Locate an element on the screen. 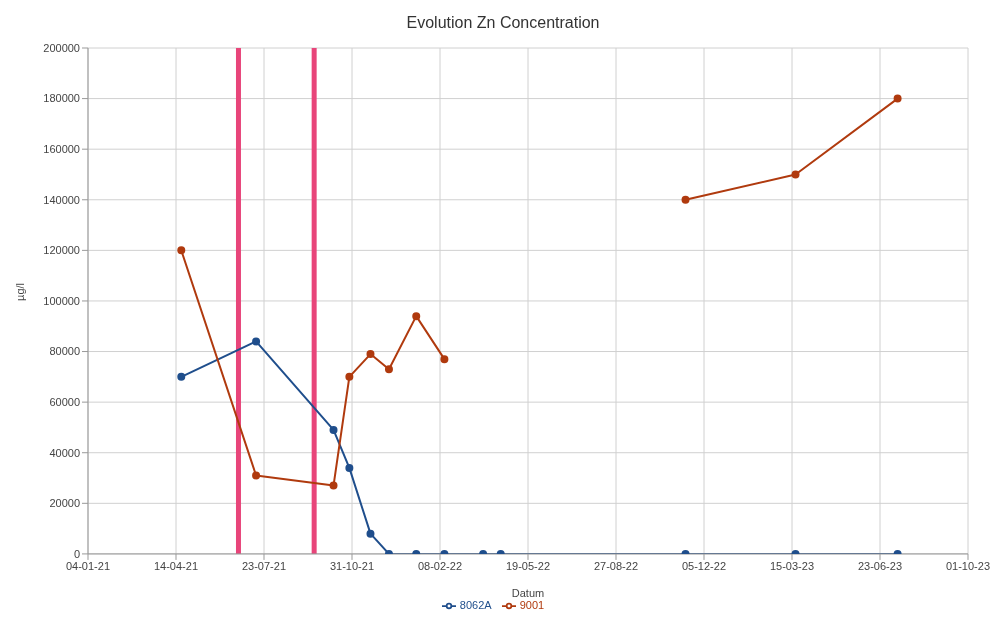  x-tick-label: 23-06-23 is located at coordinates (880, 565).